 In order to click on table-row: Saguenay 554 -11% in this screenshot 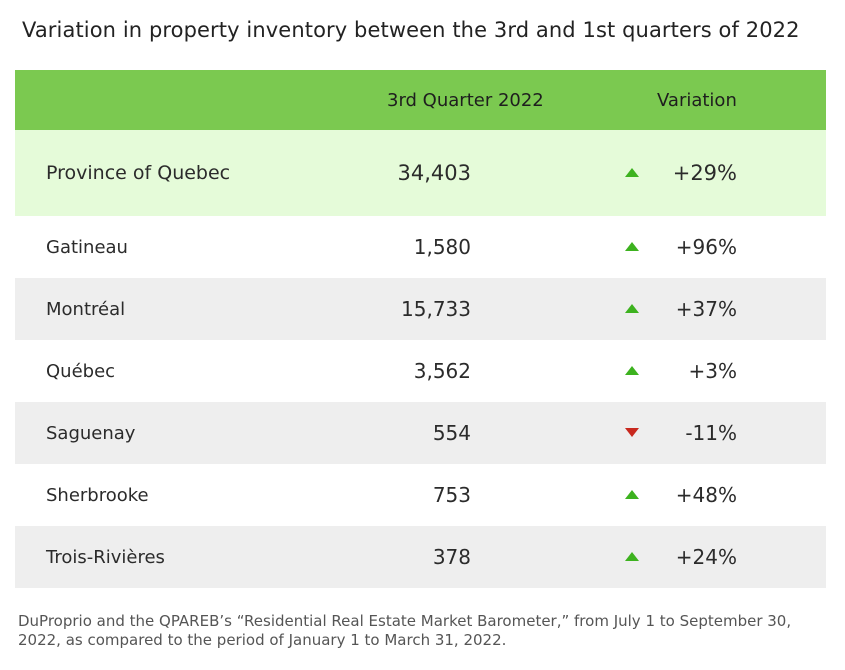, I will do `click(420, 433)`.